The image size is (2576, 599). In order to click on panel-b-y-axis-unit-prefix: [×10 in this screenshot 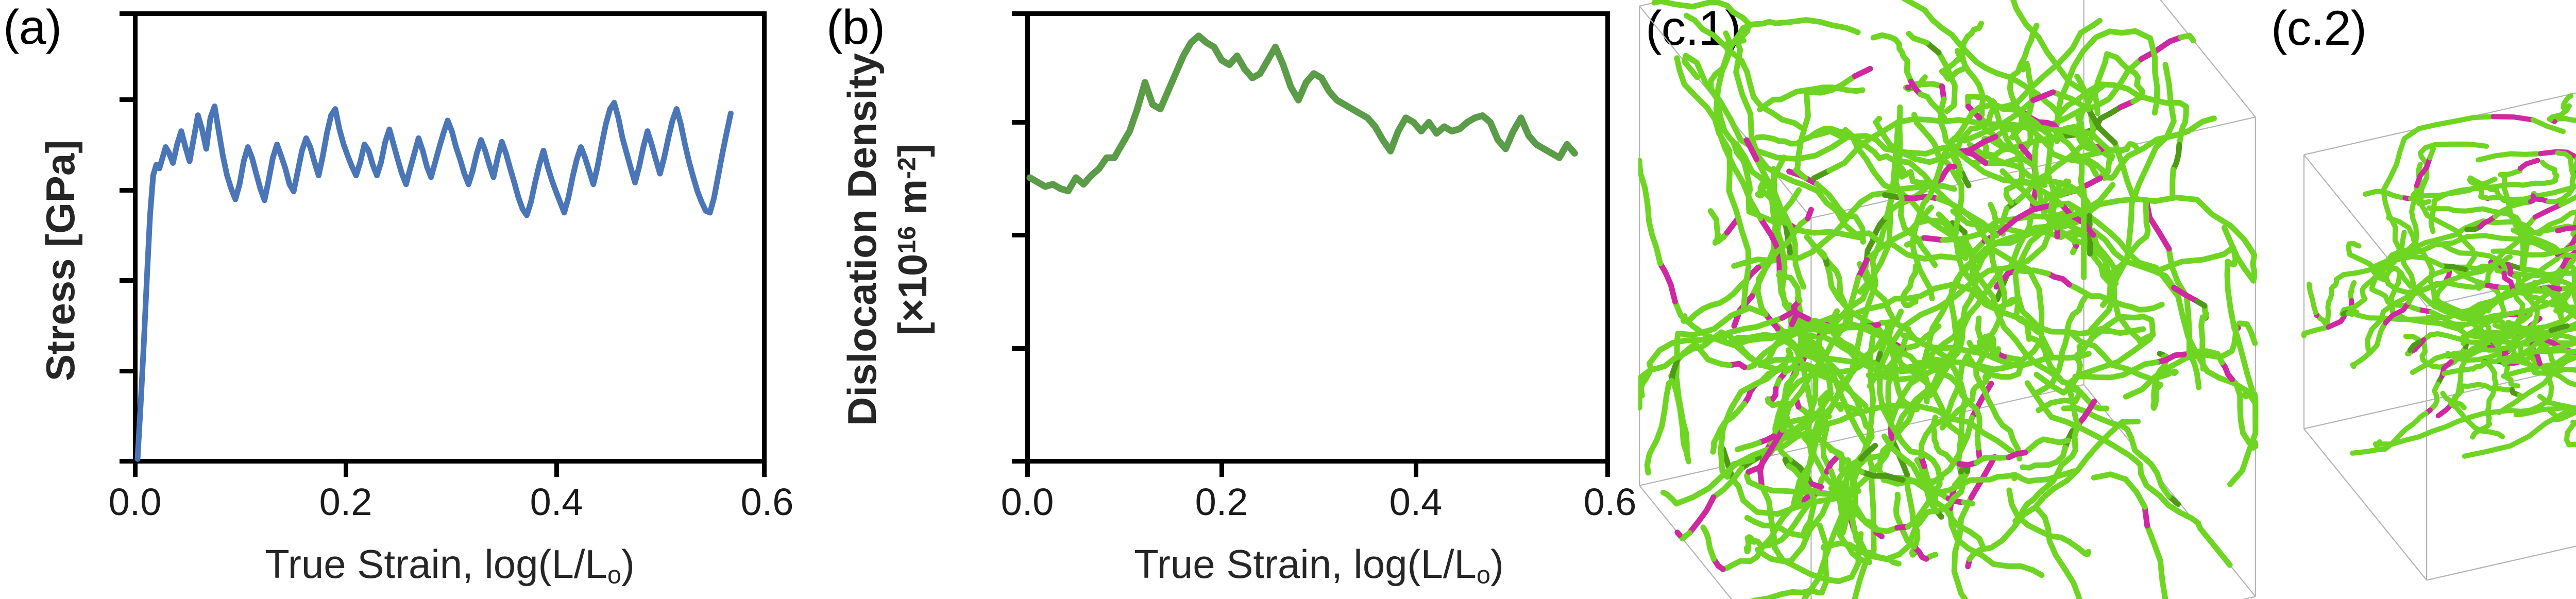, I will do `click(913, 294)`.